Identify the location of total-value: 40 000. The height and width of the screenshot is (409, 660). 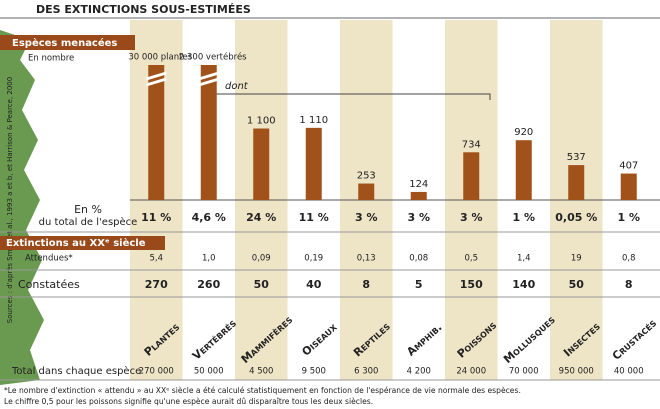
(629, 372).